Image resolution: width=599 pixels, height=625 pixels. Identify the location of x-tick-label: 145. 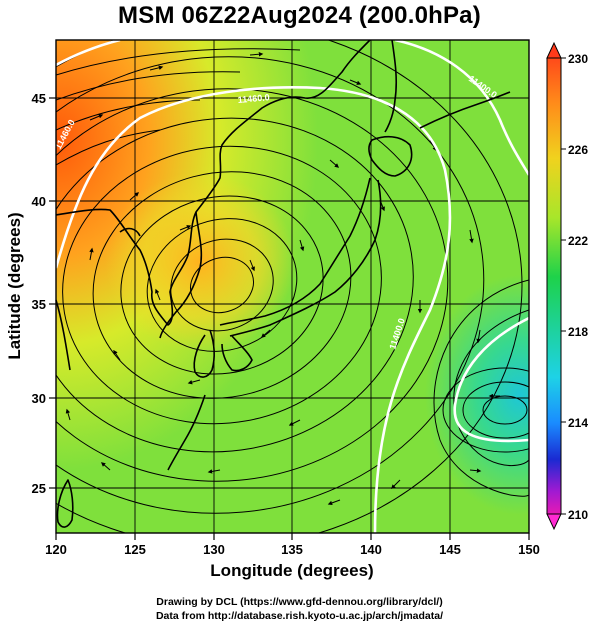
(450, 549).